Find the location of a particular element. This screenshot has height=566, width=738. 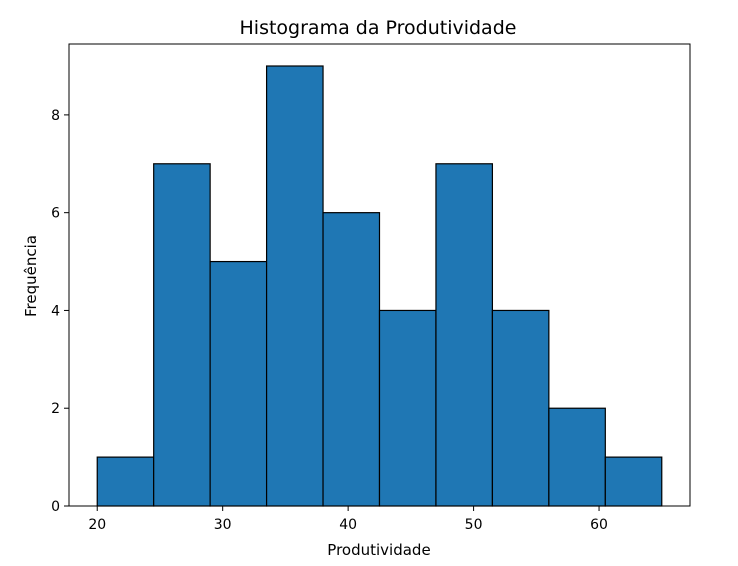

y-tick-label: 8 is located at coordinates (55, 116).